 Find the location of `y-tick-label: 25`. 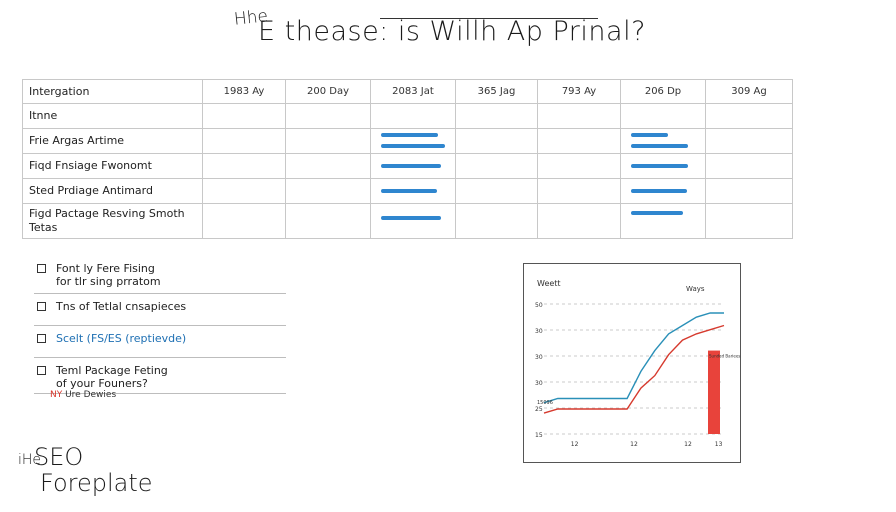

y-tick-label: 25 is located at coordinates (539, 409).